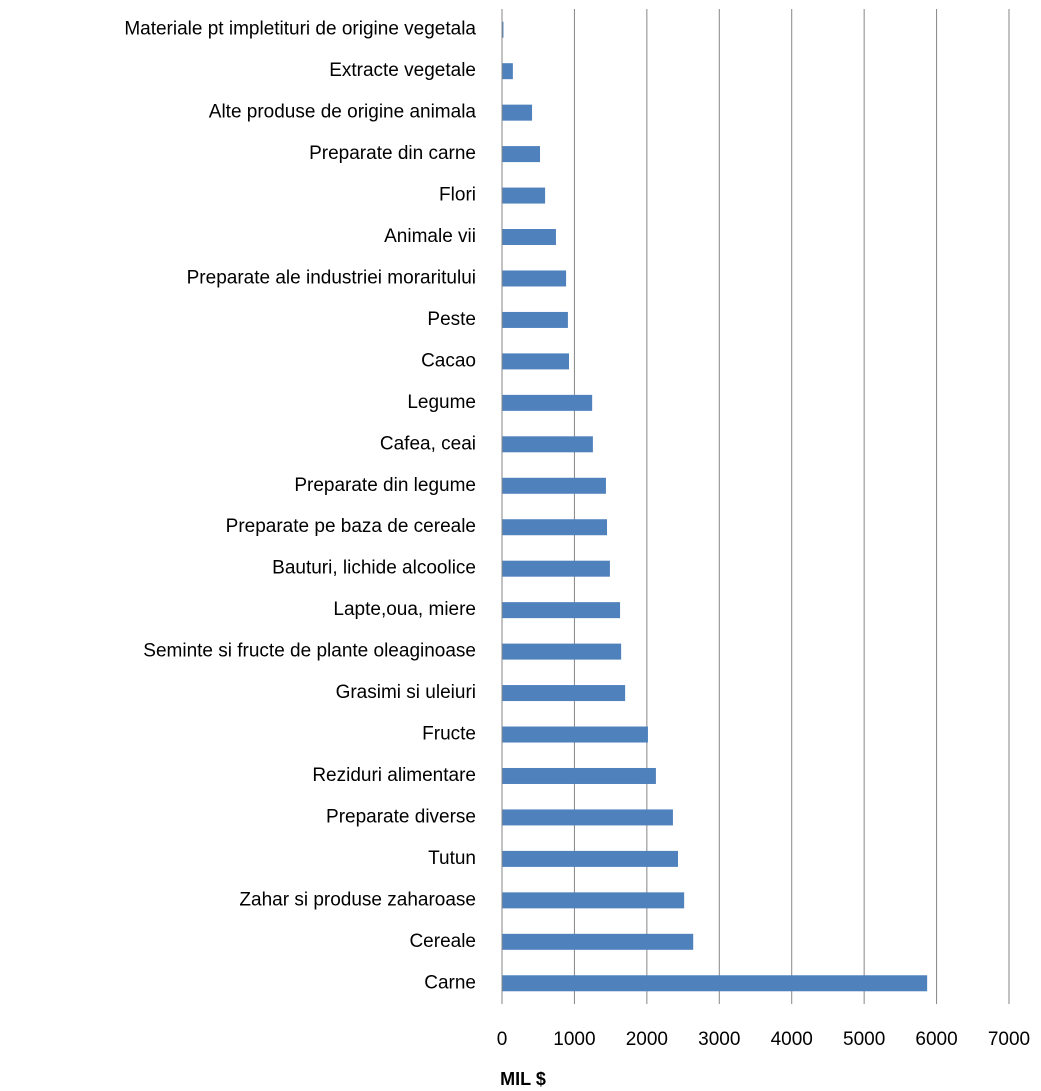  What do you see at coordinates (502, 1039) in the screenshot?
I see `x-tick-label: 0` at bounding box center [502, 1039].